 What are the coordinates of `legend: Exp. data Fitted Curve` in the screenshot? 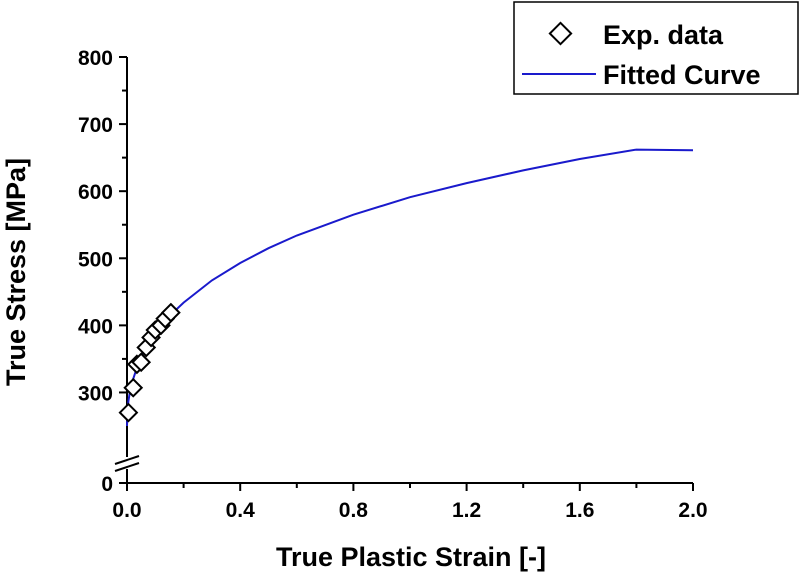 It's located at (656, 48).